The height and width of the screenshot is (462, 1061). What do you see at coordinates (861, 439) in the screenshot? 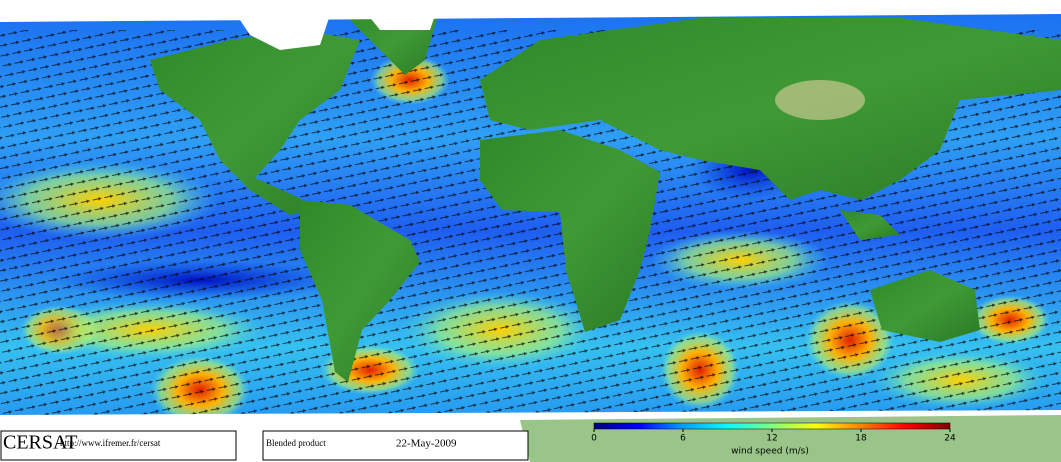
I see `colorbar-tick-label: 18` at bounding box center [861, 439].